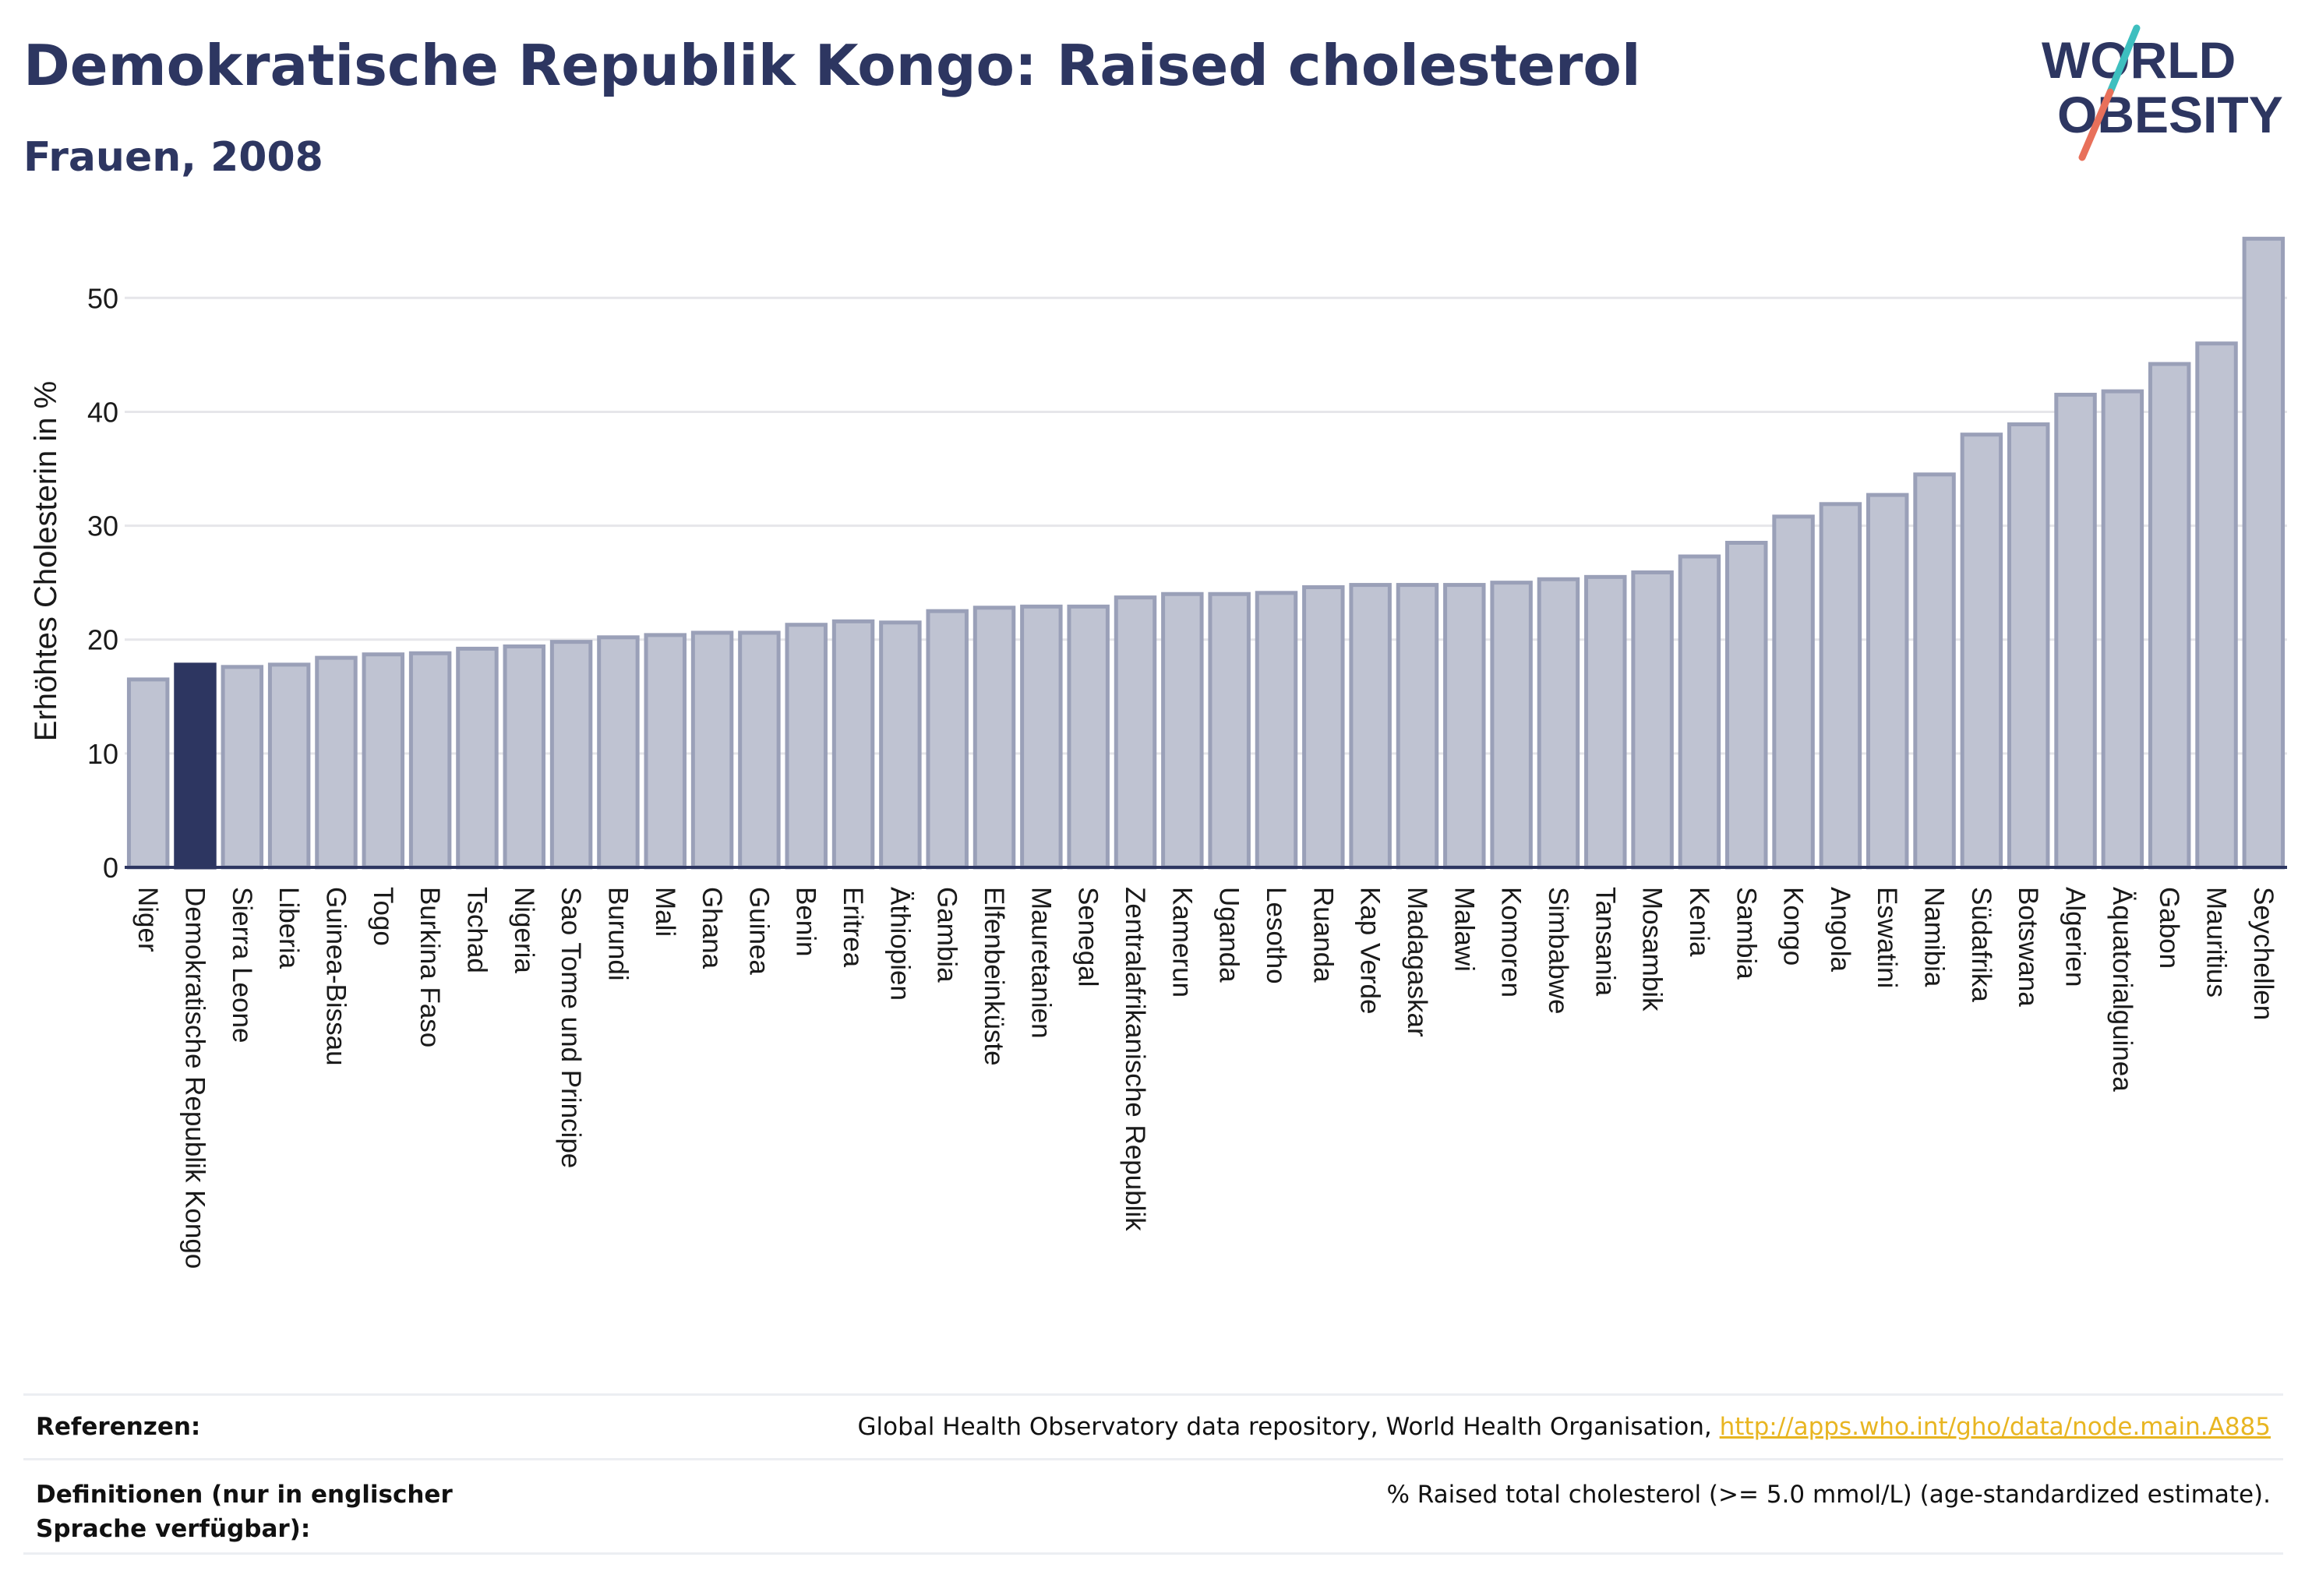 The height and width of the screenshot is (1596, 2305). I want to click on category-label: Burkina Faso, so click(430, 967).